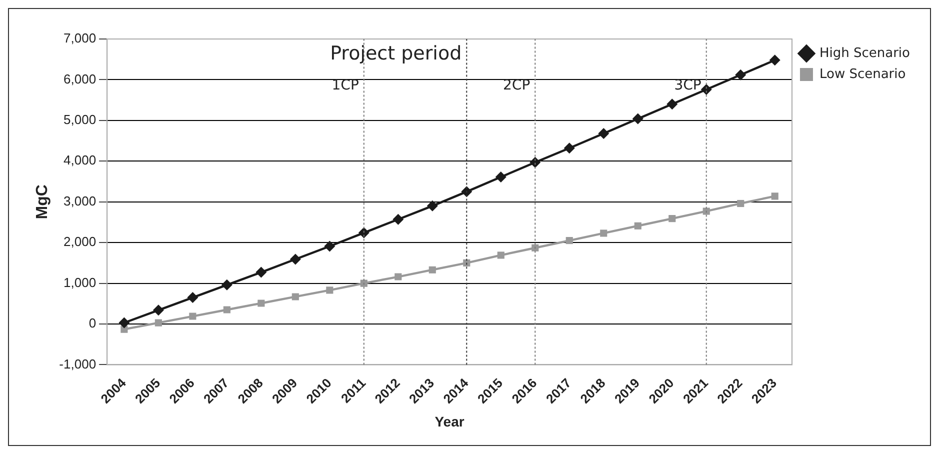  I want to click on y-tick-label: 4,000, so click(80, 160).